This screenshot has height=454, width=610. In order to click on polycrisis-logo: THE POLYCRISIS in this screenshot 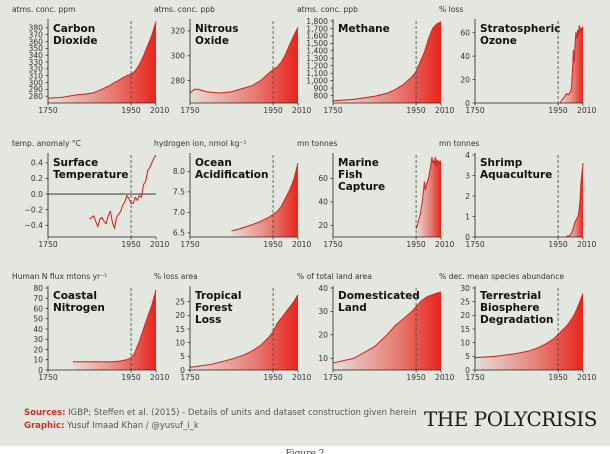, I will do `click(511, 419)`.